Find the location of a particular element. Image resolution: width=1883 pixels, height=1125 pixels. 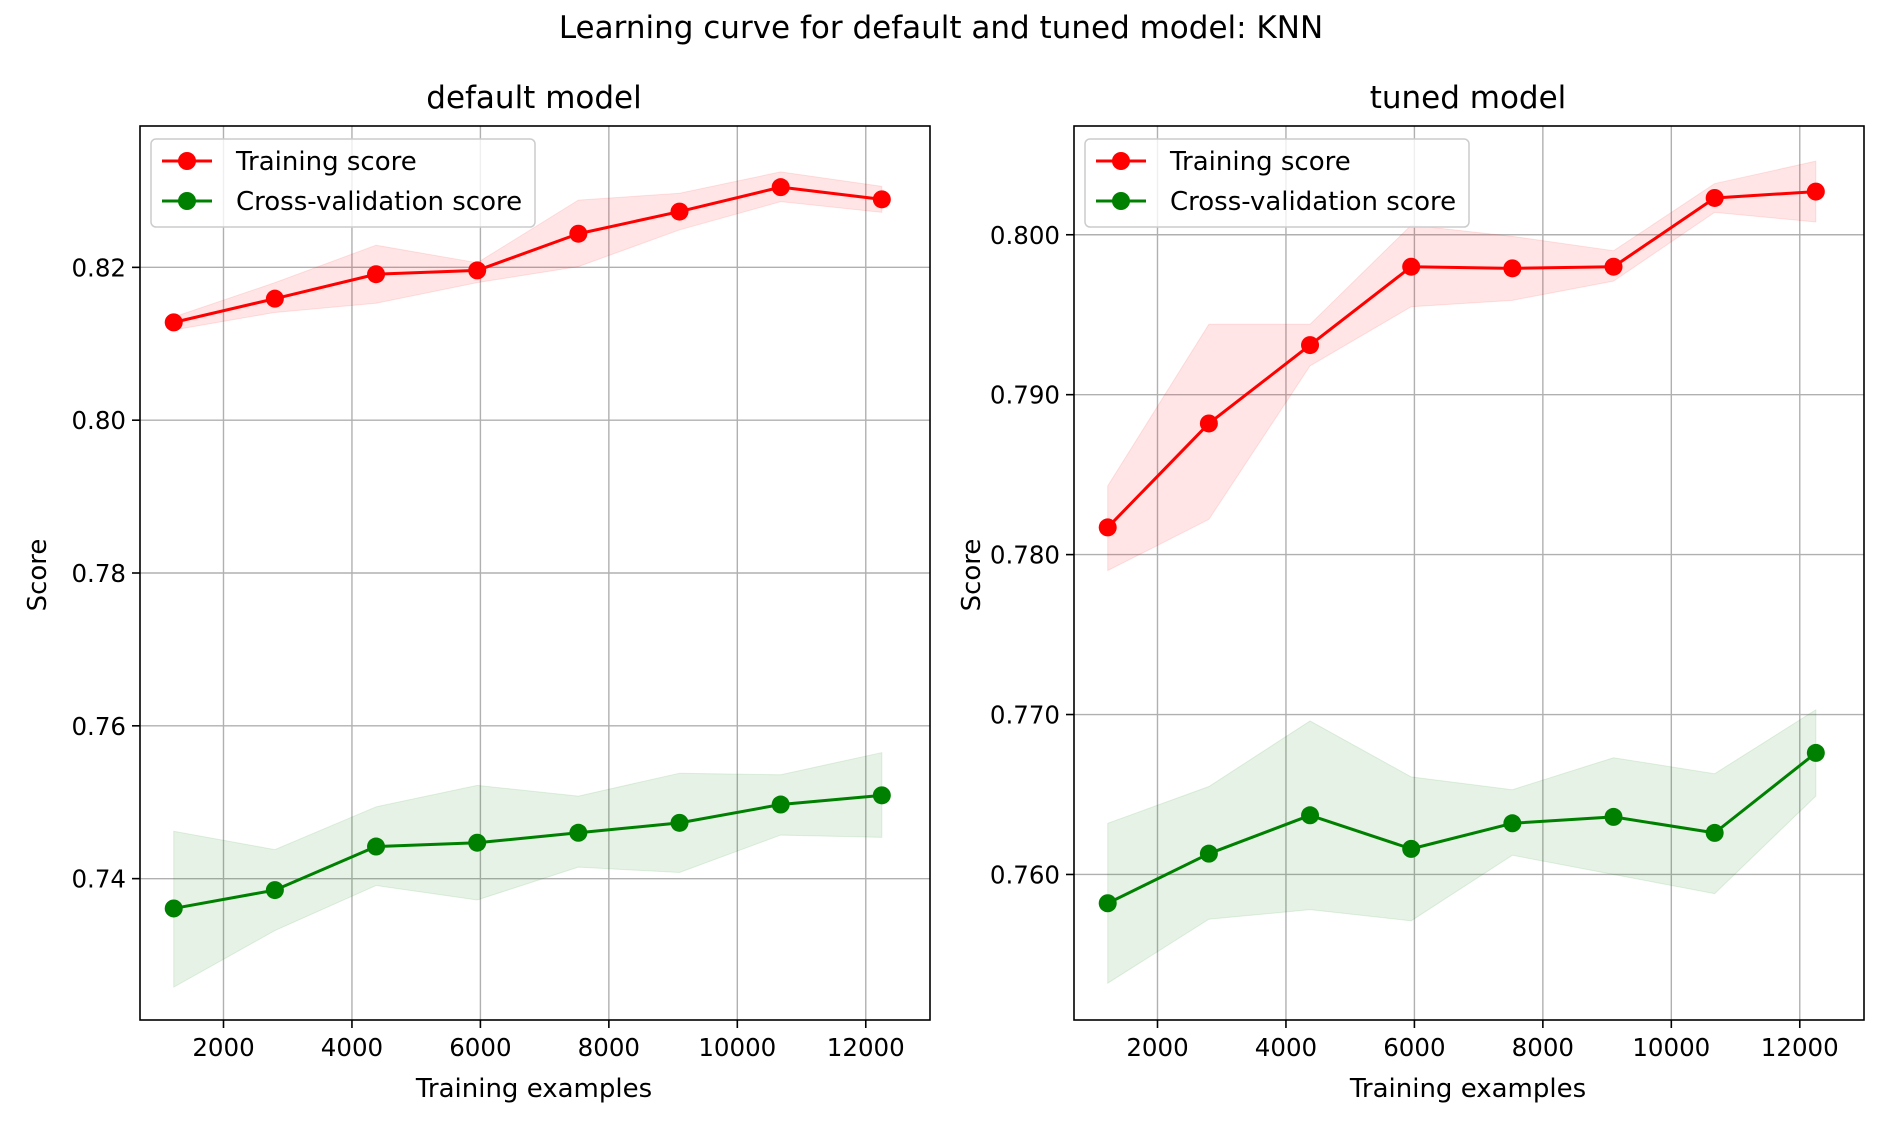

y-ticks: 0.760 0.770 0.780 0.790 0.800 is located at coordinates (1032, 555).